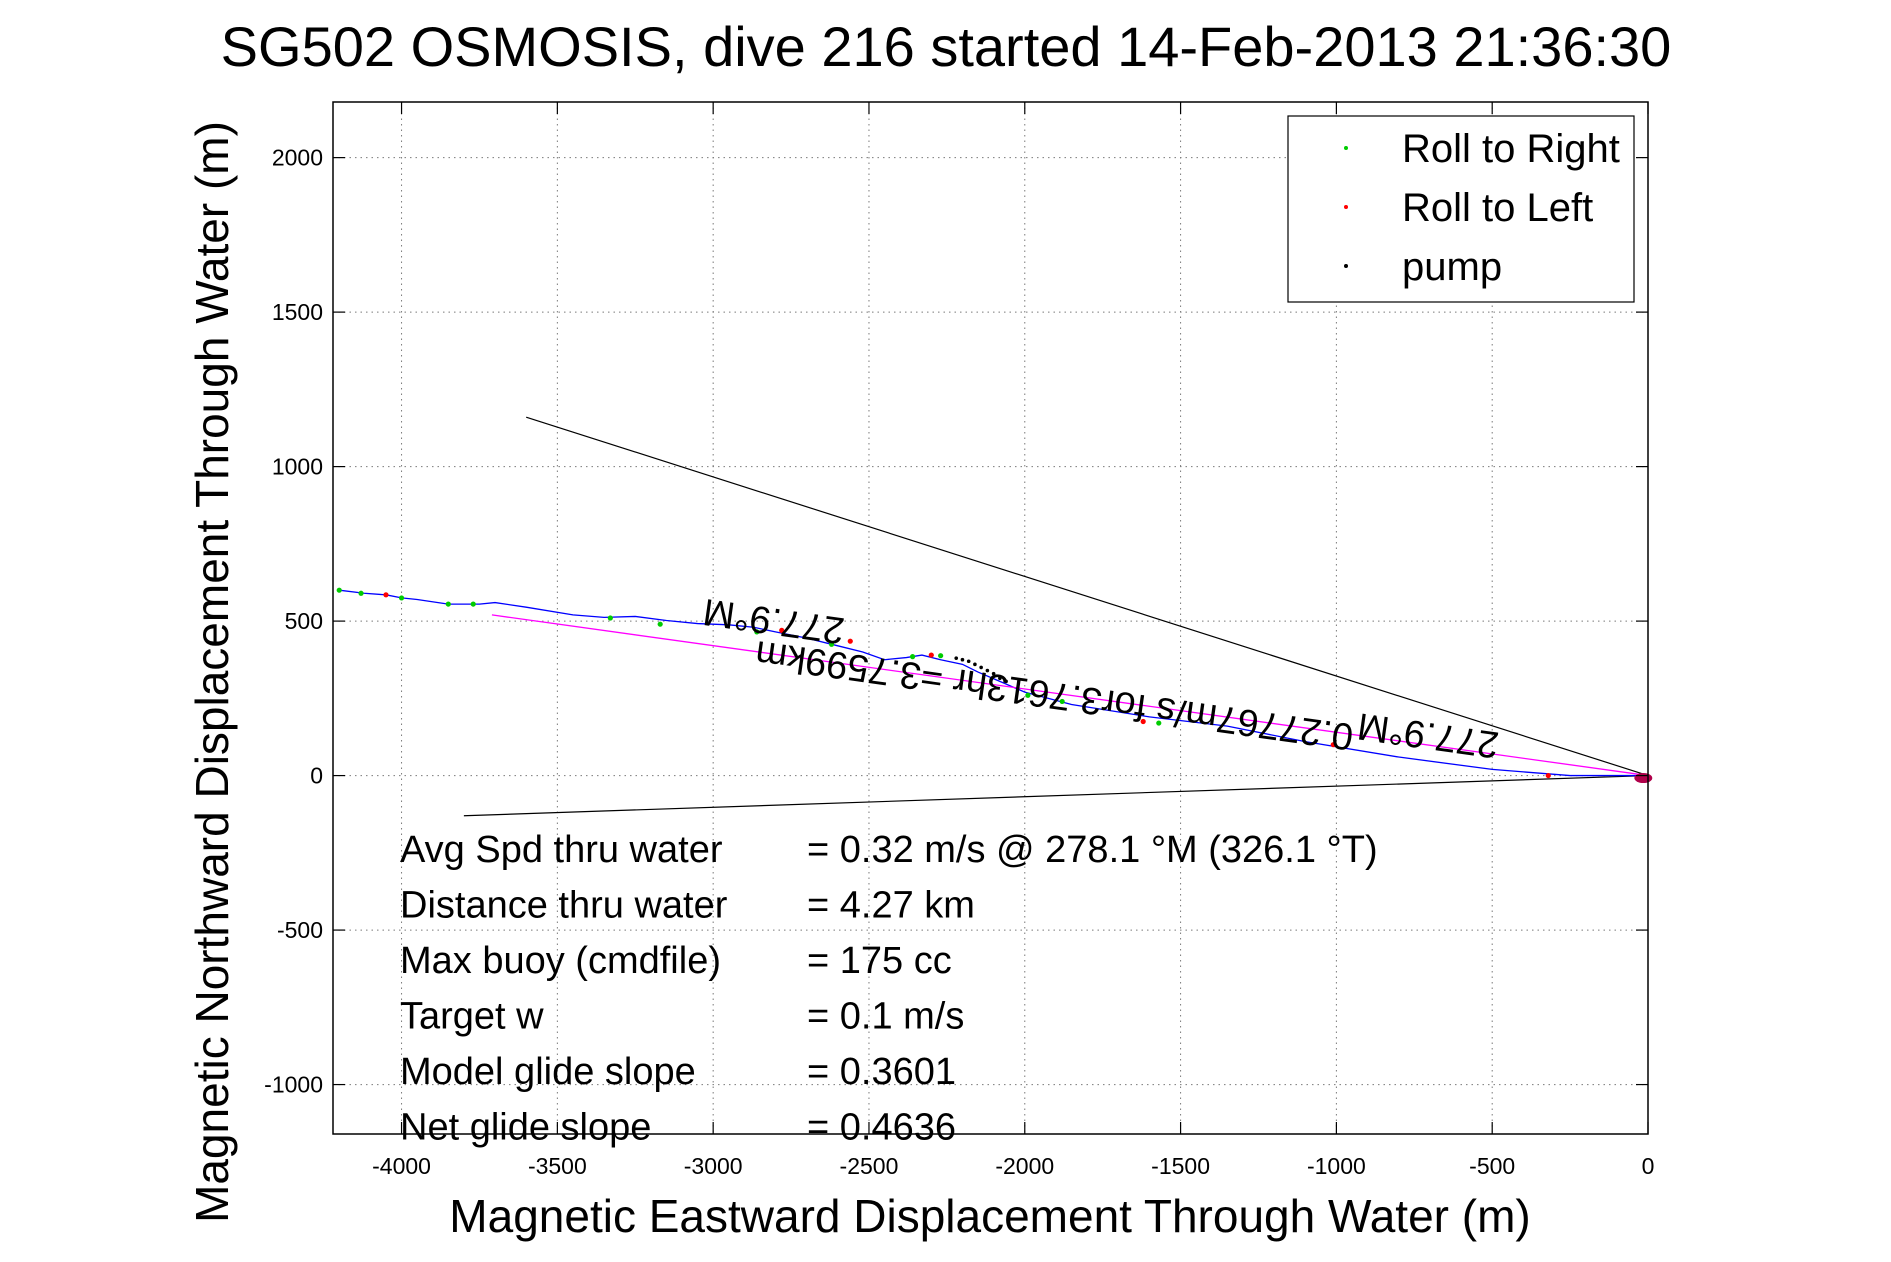 The width and height of the screenshot is (1891, 1262). I want to click on y-tick-label: 2000, so click(297, 158).